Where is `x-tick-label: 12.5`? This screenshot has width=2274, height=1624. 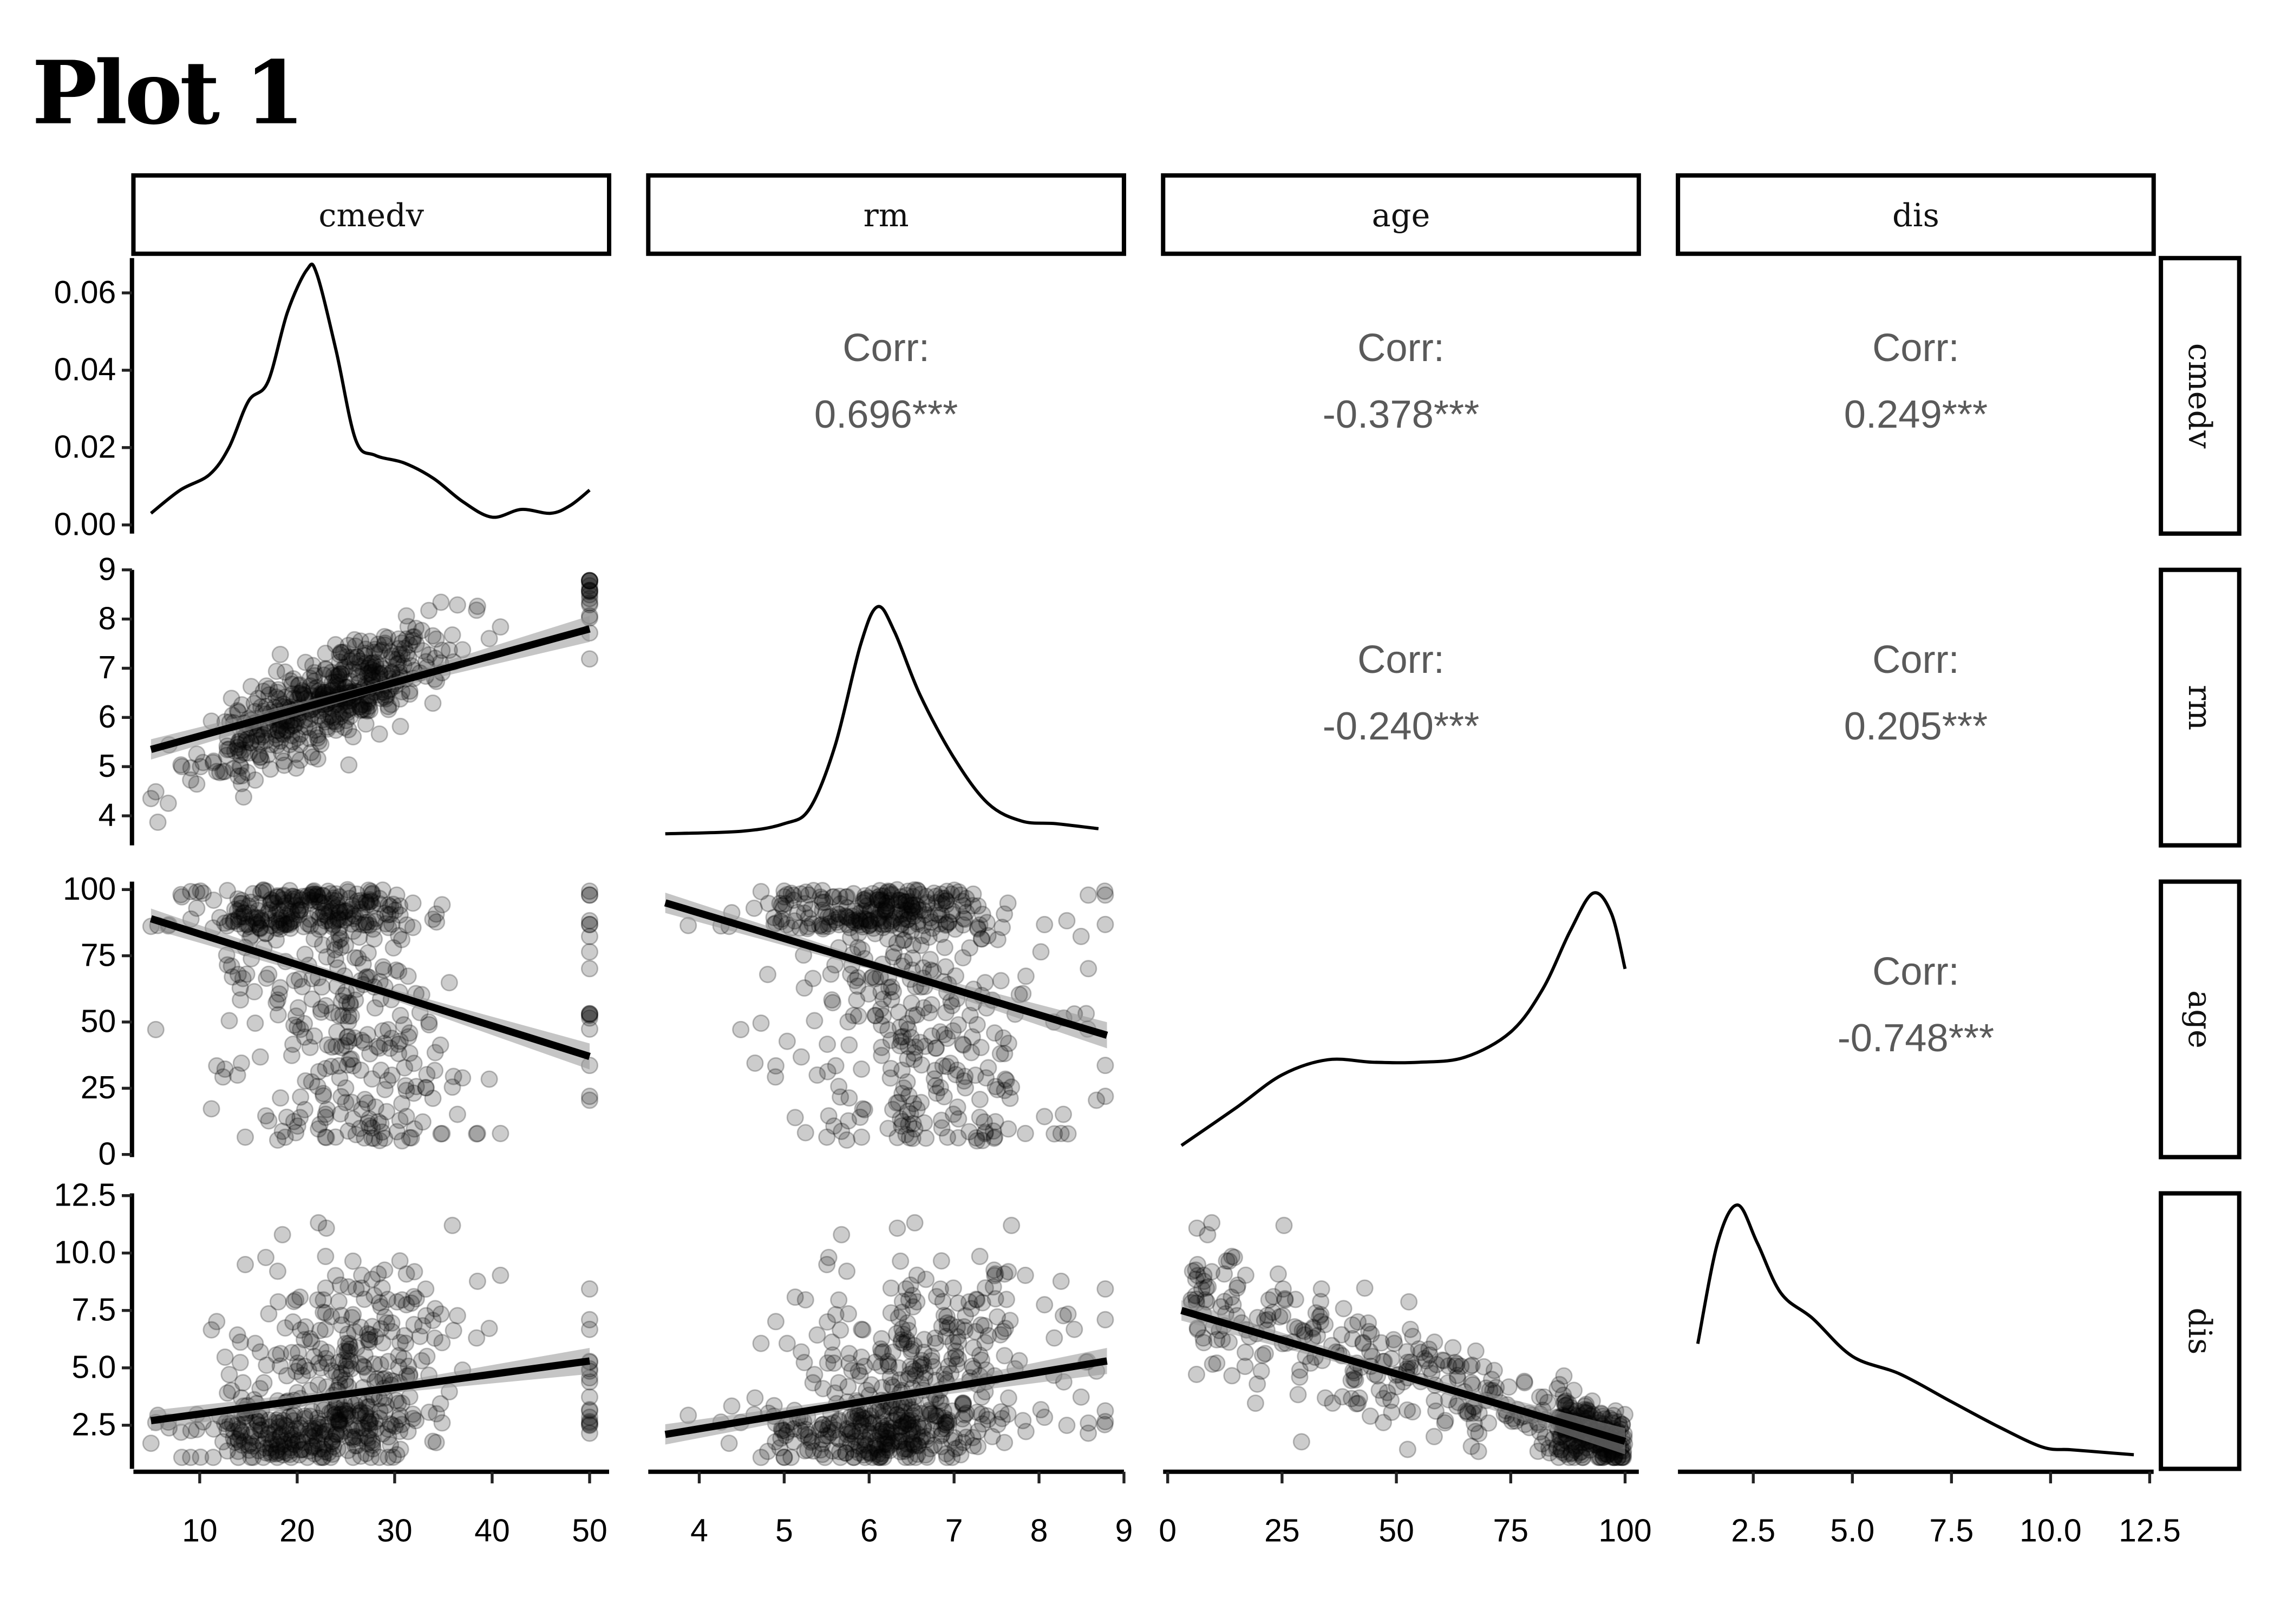 x-tick-label: 12.5 is located at coordinates (2150, 1530).